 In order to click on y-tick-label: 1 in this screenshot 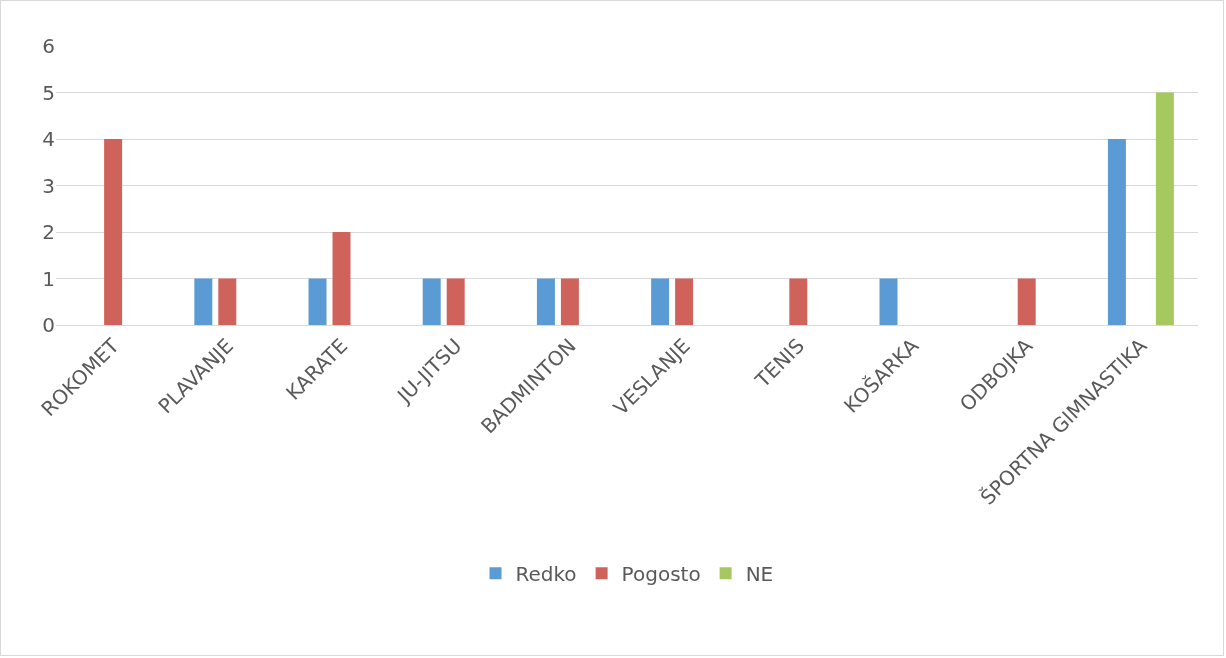, I will do `click(48, 278)`.